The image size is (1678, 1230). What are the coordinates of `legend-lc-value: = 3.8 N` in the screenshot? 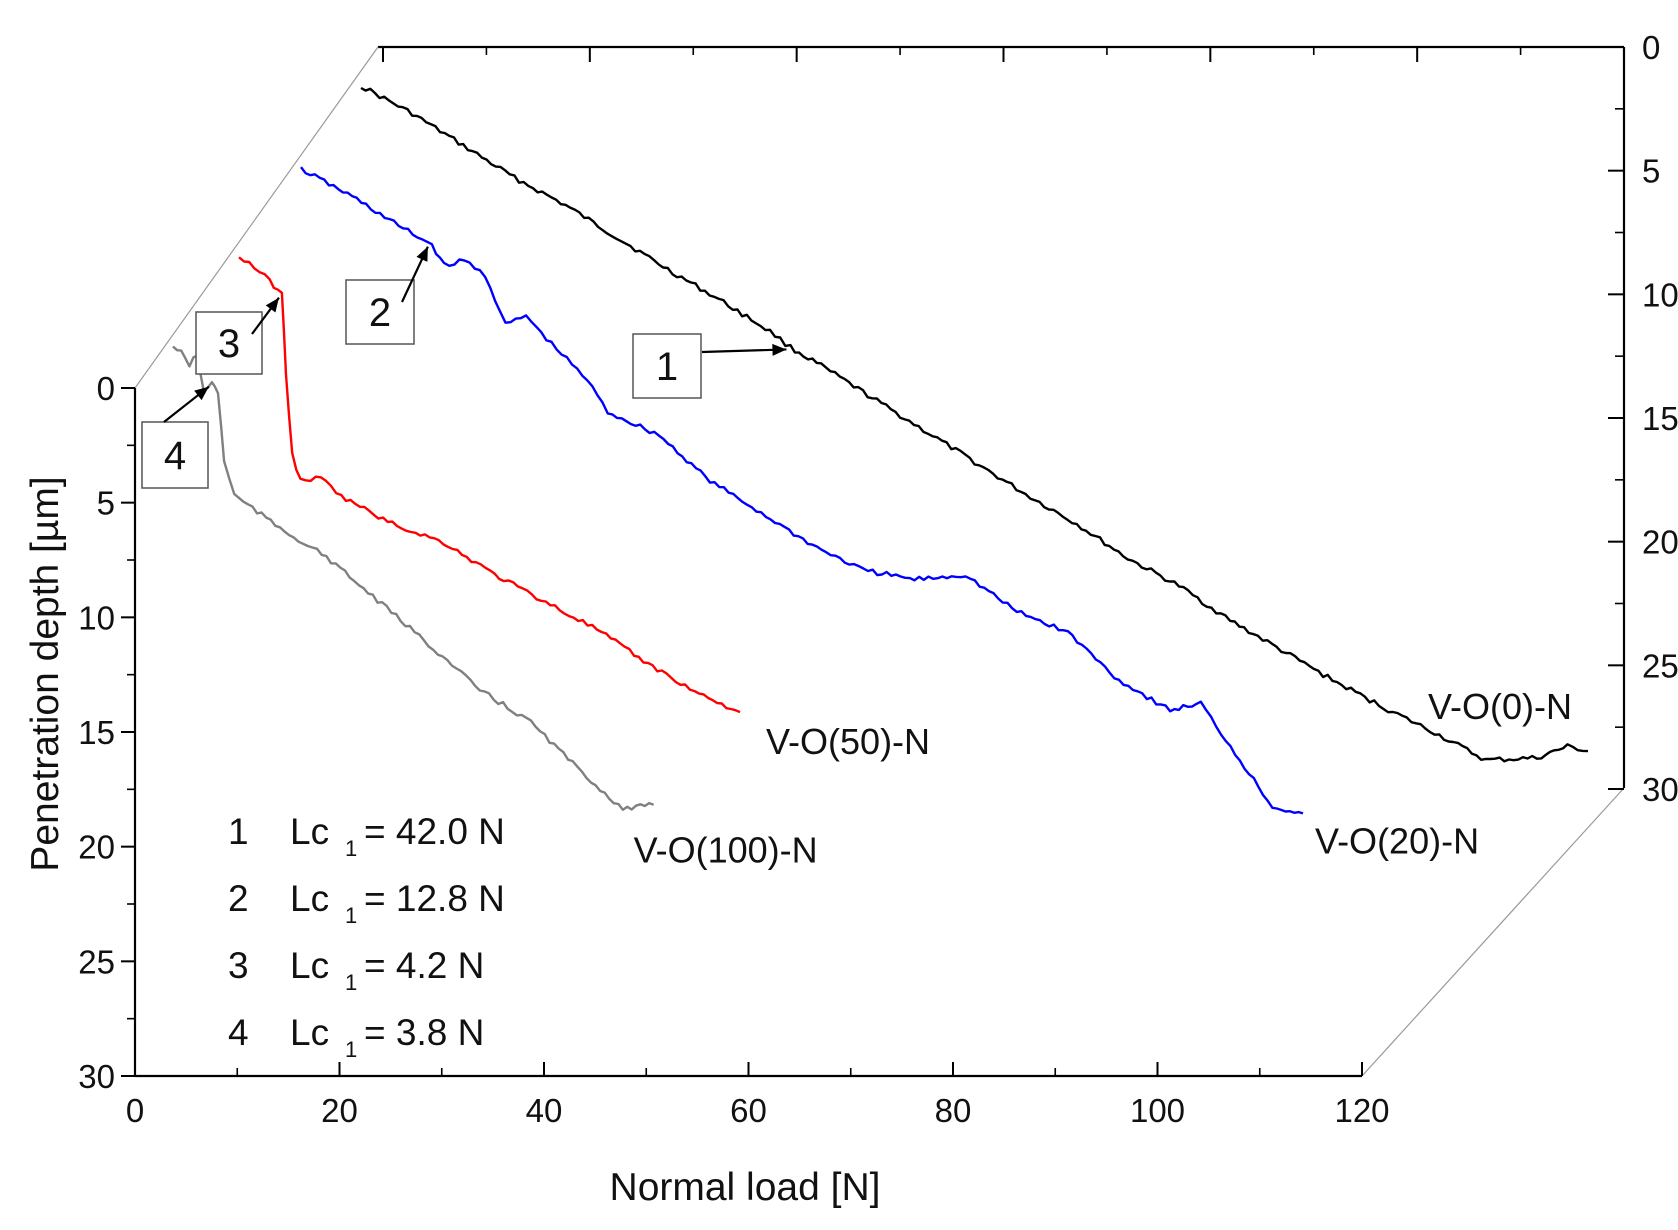 It's located at (424, 1032).